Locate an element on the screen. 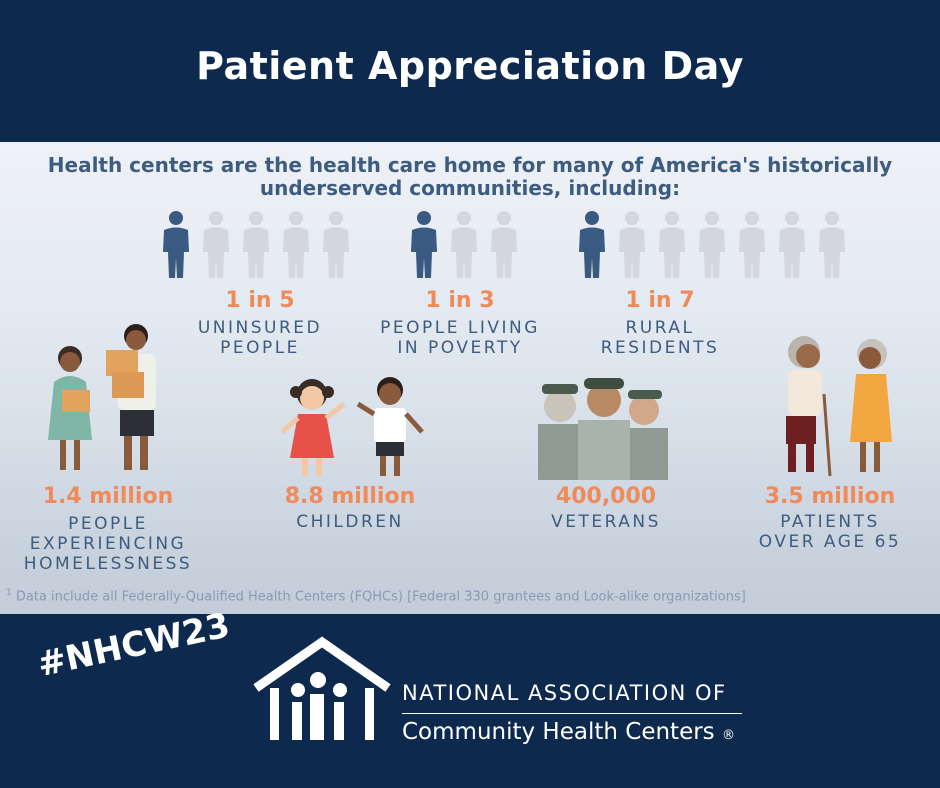 This screenshot has height=788, width=940. stat-label-homeless: PEOPLE EXPERIENCING HOMELESSNESS is located at coordinates (108, 544).